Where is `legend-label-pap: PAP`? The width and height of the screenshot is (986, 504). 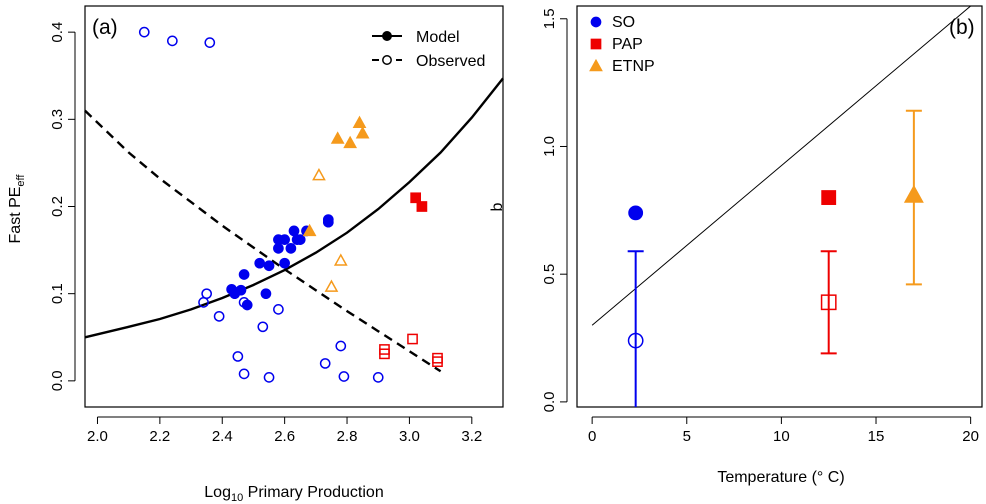 legend-label-pap: PAP is located at coordinates (627, 44).